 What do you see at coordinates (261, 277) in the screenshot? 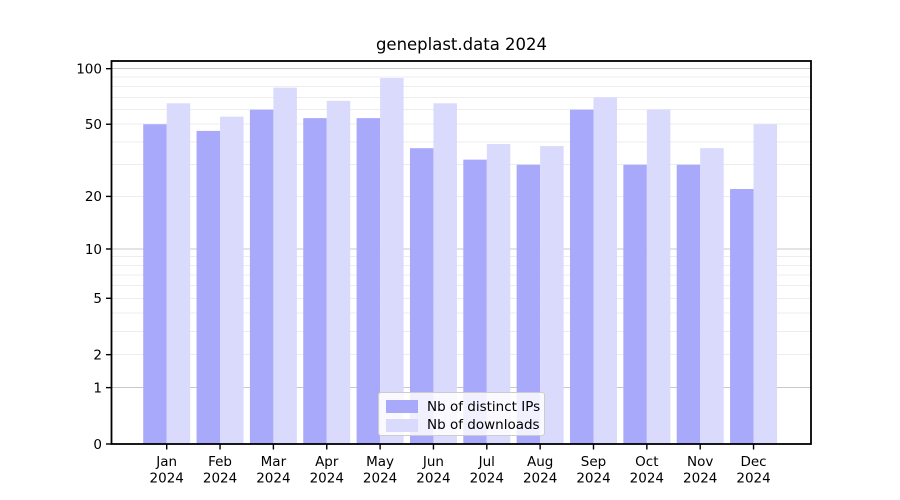
I see `bar-nb-of-distinct-ips-mar-2024` at bounding box center [261, 277].